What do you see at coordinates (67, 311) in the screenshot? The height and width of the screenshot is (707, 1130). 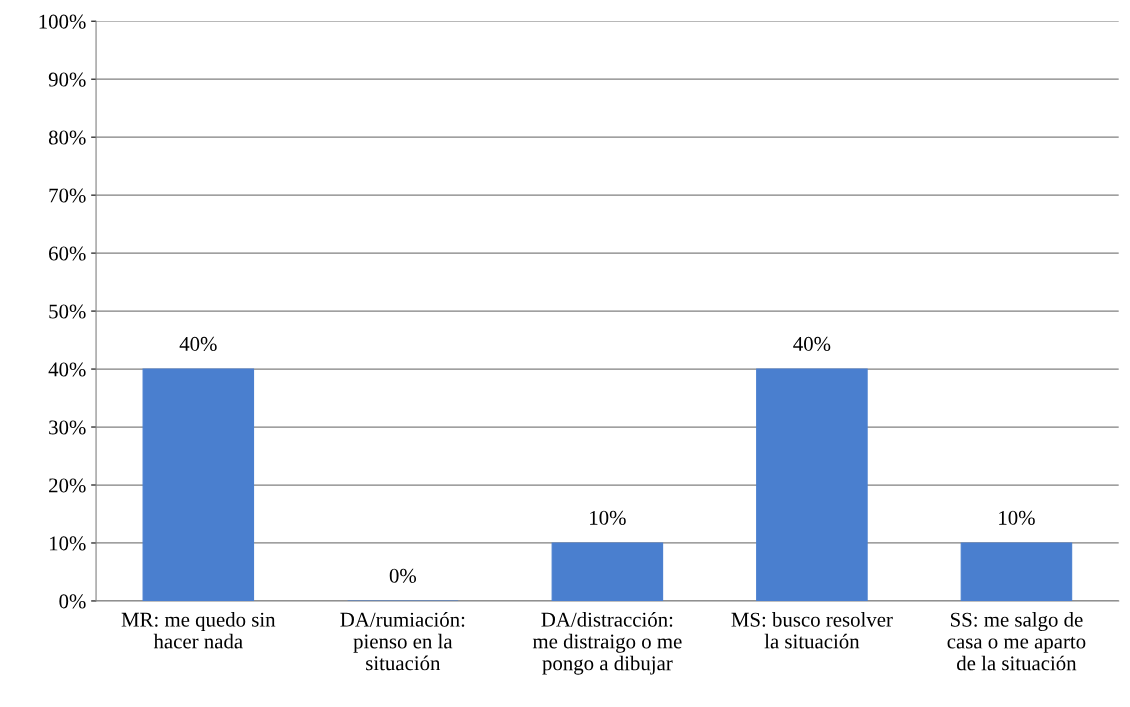 I see `y-tick-label: 50%` at bounding box center [67, 311].